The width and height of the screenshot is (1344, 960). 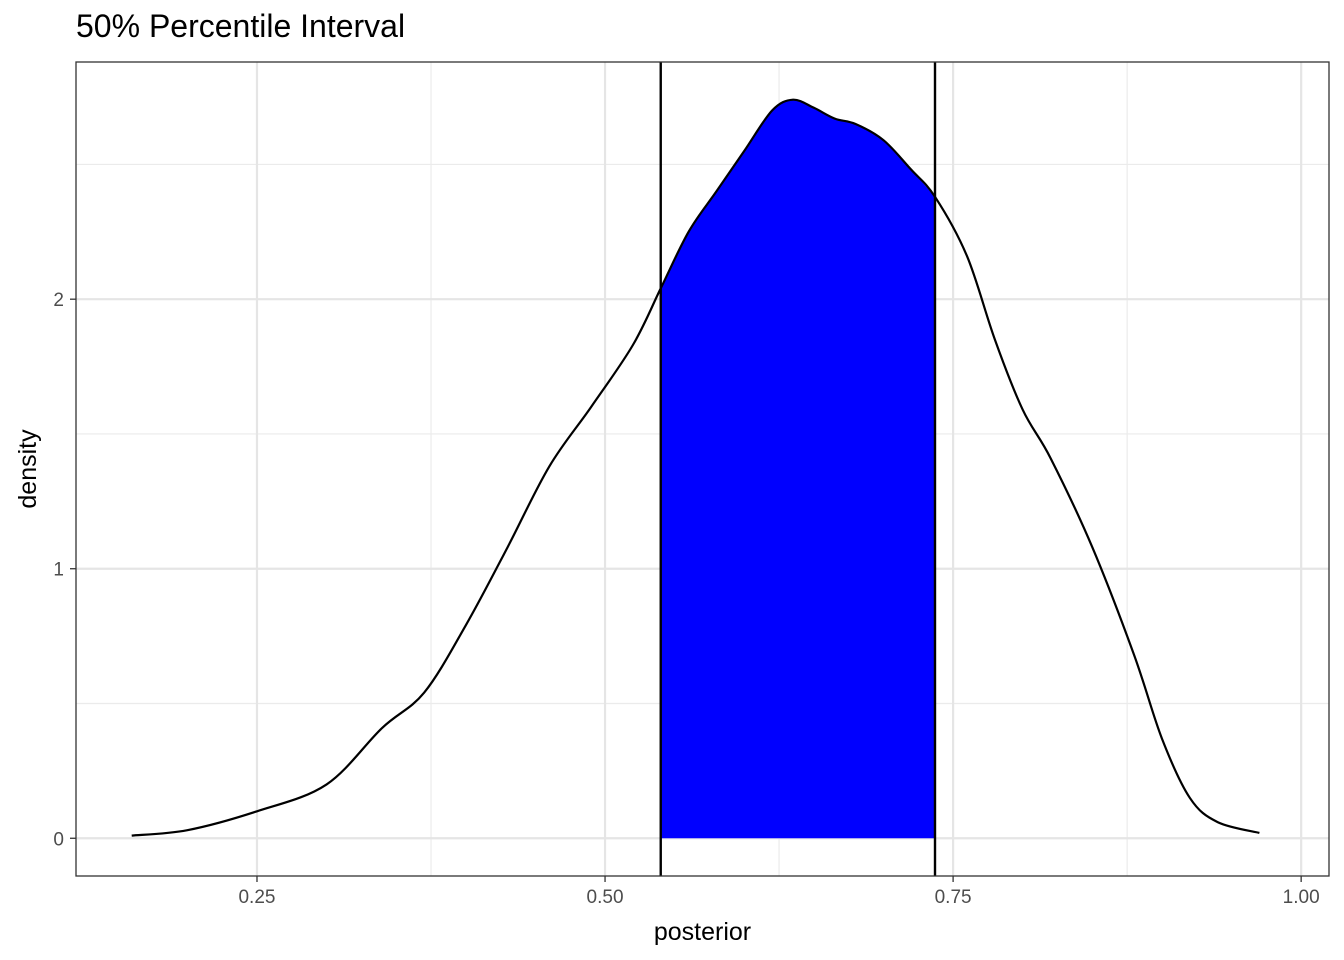 I want to click on x-axis-title: posterior, so click(x=702, y=932).